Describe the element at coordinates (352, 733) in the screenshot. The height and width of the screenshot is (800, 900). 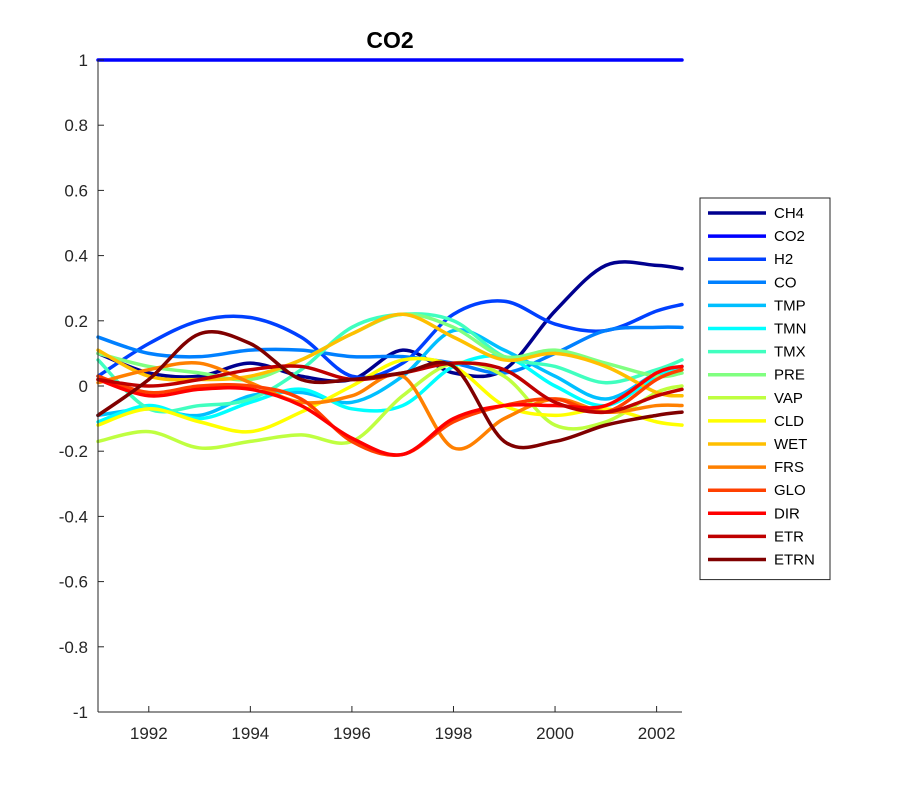
I see `x-tick-label: 1996` at that location.